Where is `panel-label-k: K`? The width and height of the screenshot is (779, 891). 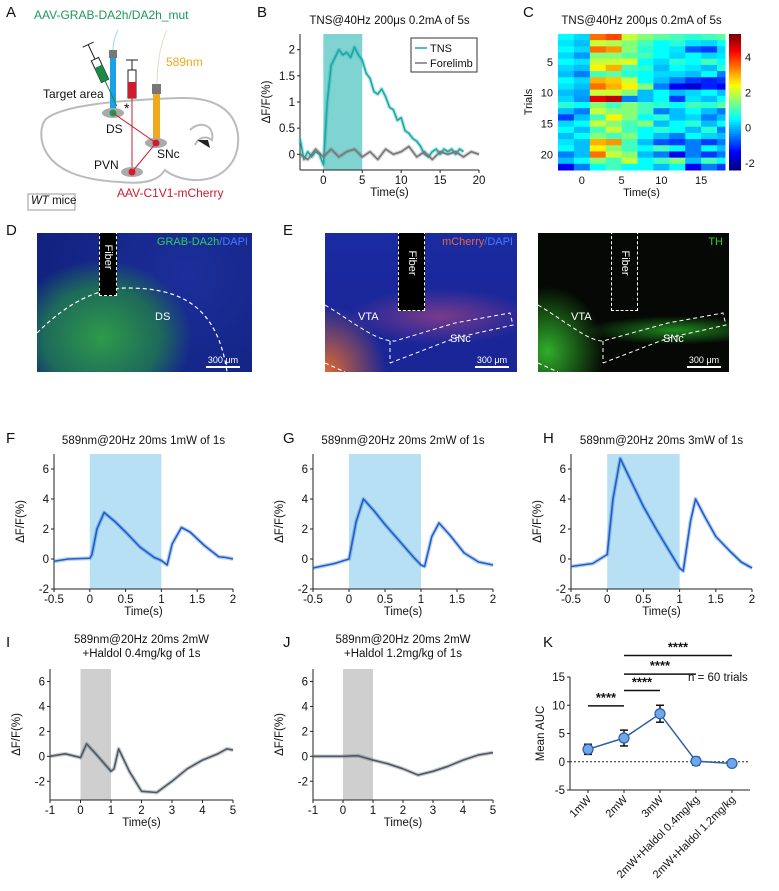
panel-label-k: K is located at coordinates (548, 642).